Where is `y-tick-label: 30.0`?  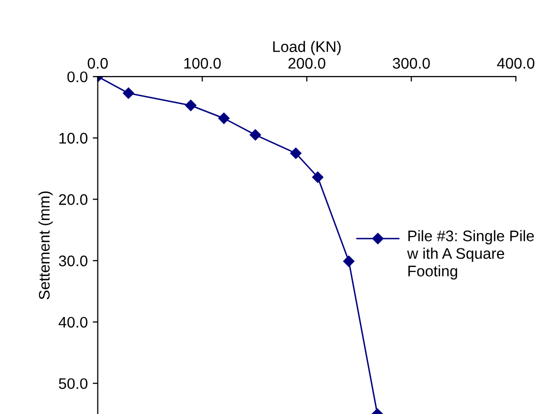 y-tick-label: 30.0 is located at coordinates (73, 261).